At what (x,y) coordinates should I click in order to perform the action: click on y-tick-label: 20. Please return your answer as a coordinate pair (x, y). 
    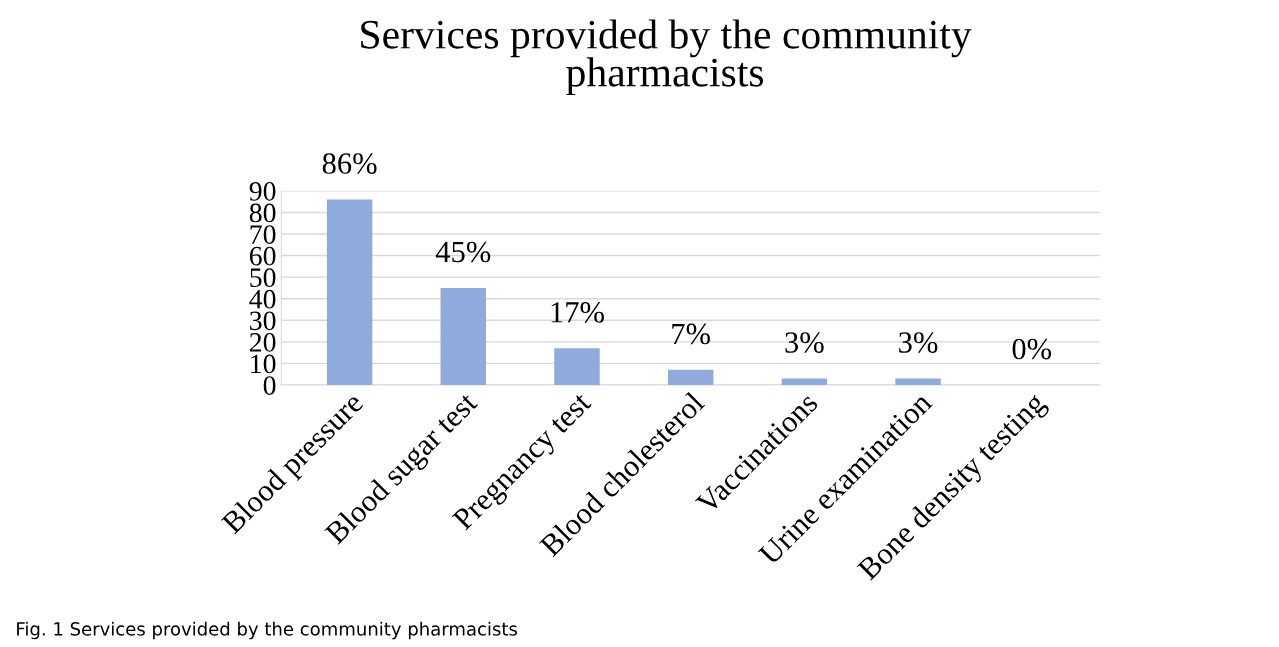
    Looking at the image, I should click on (262, 342).